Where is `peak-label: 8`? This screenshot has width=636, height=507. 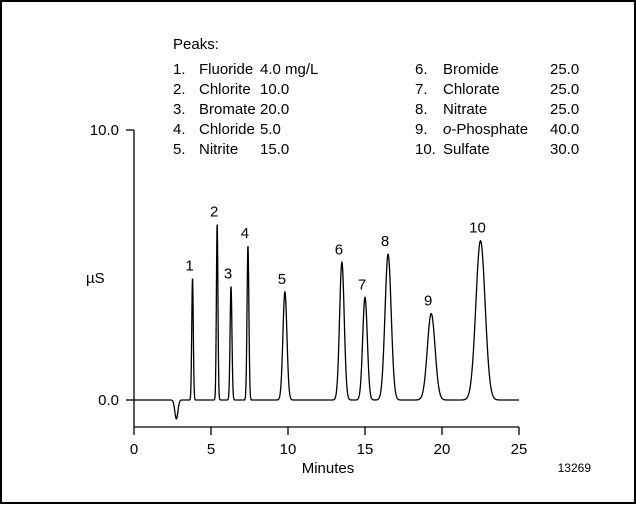 peak-label: 8 is located at coordinates (385, 241).